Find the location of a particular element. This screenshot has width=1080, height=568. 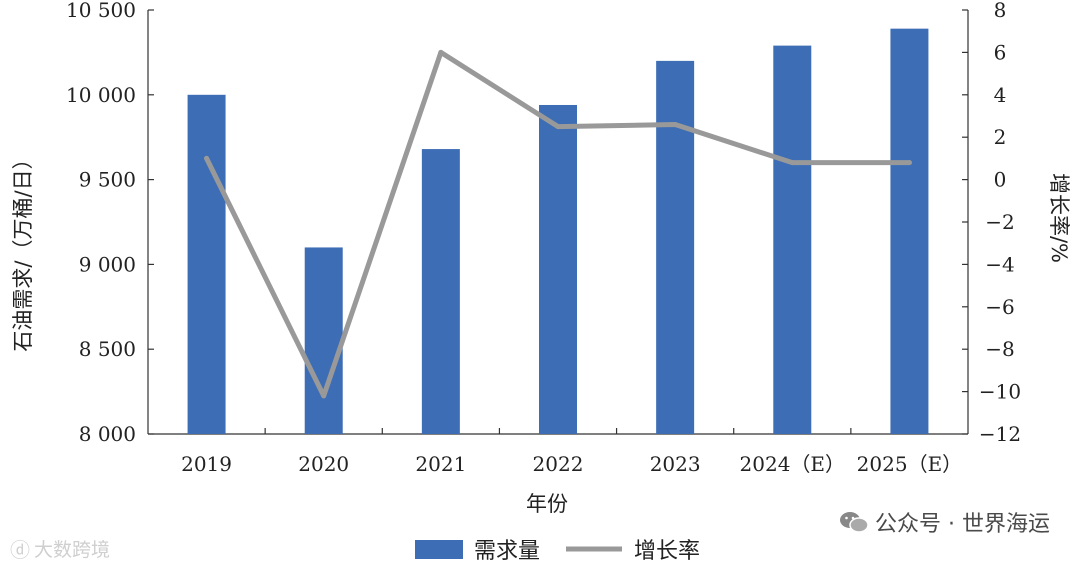

y2-tick-label: 6 is located at coordinates (1000, 52).